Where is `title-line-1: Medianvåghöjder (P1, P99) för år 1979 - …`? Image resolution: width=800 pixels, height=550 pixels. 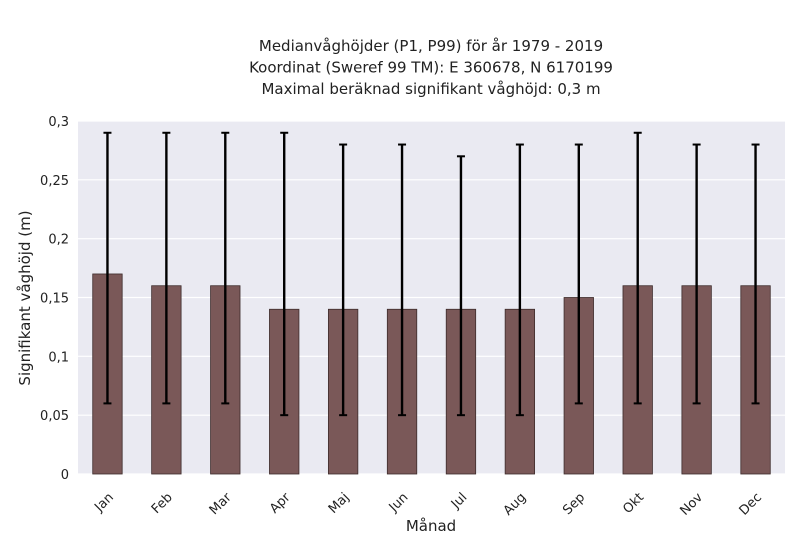 title-line-1: Medianvåghöjder (P1, P99) för år 1979 - … is located at coordinates (431, 46).